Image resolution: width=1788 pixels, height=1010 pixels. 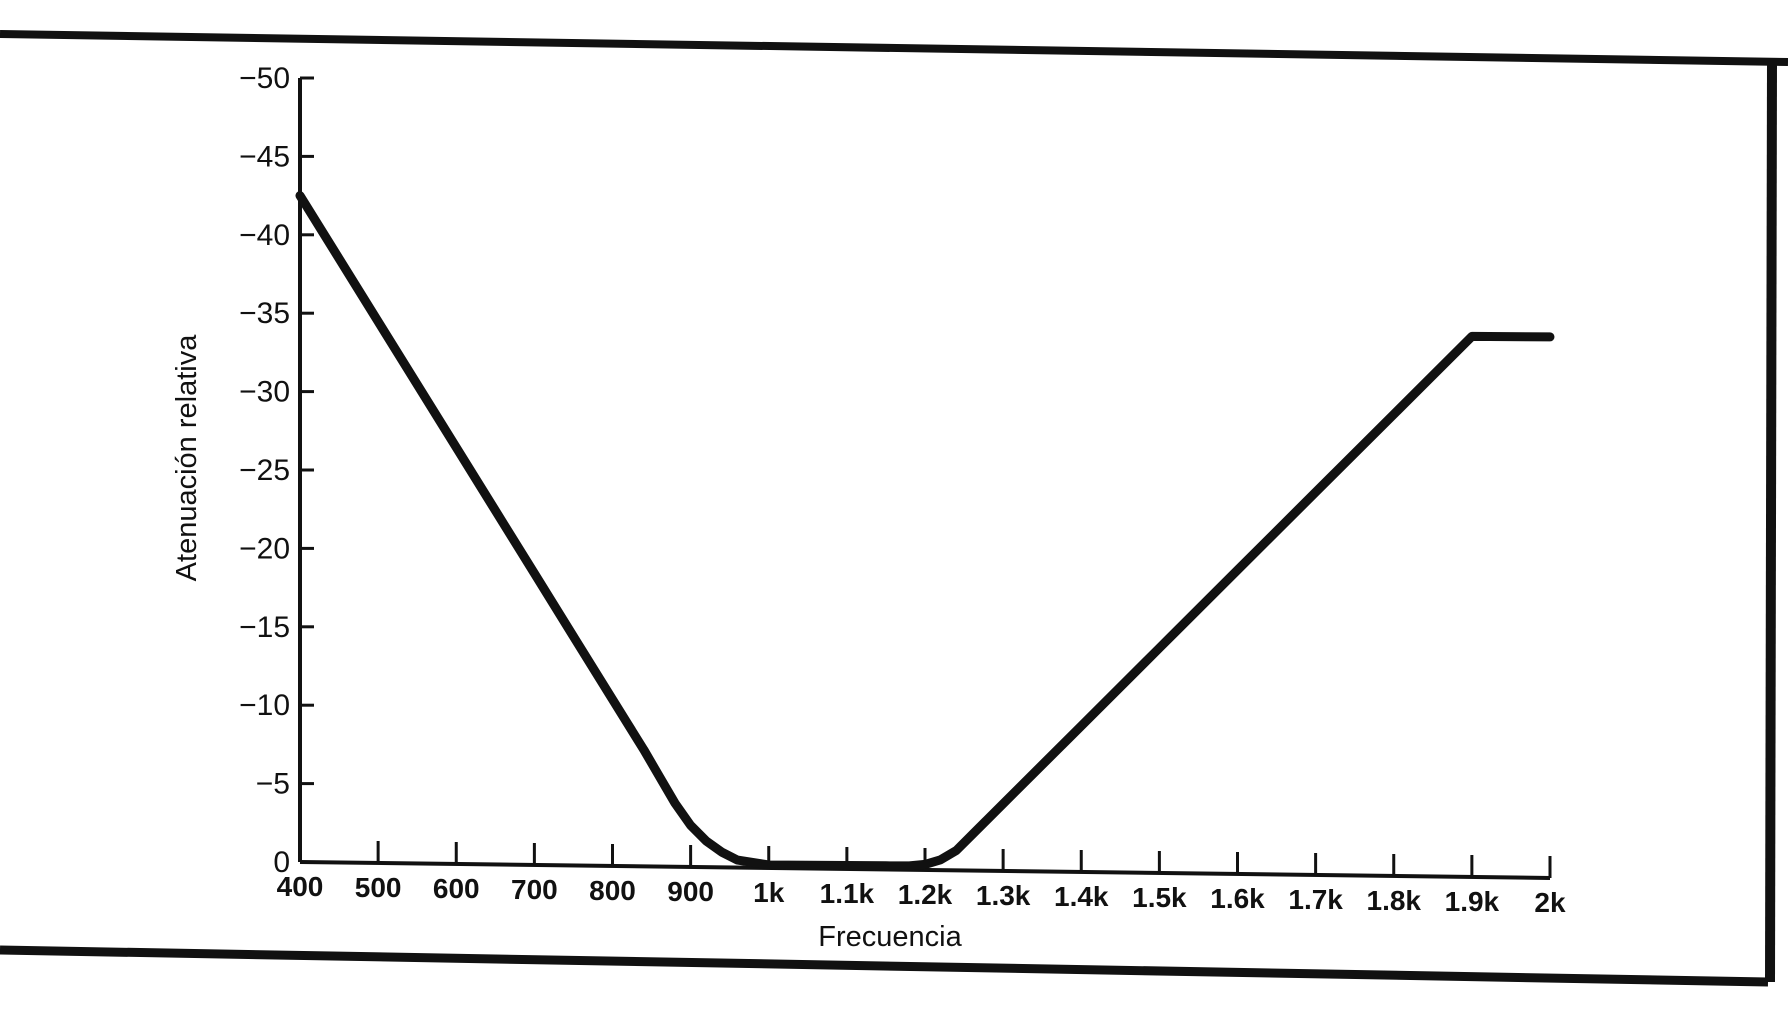 I want to click on y-tick-label: 0, so click(x=281, y=862).